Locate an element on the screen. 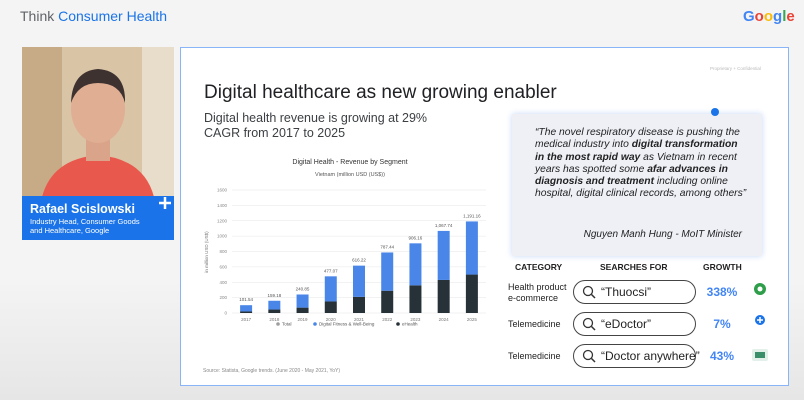  google-logo: Google is located at coordinates (769, 16).